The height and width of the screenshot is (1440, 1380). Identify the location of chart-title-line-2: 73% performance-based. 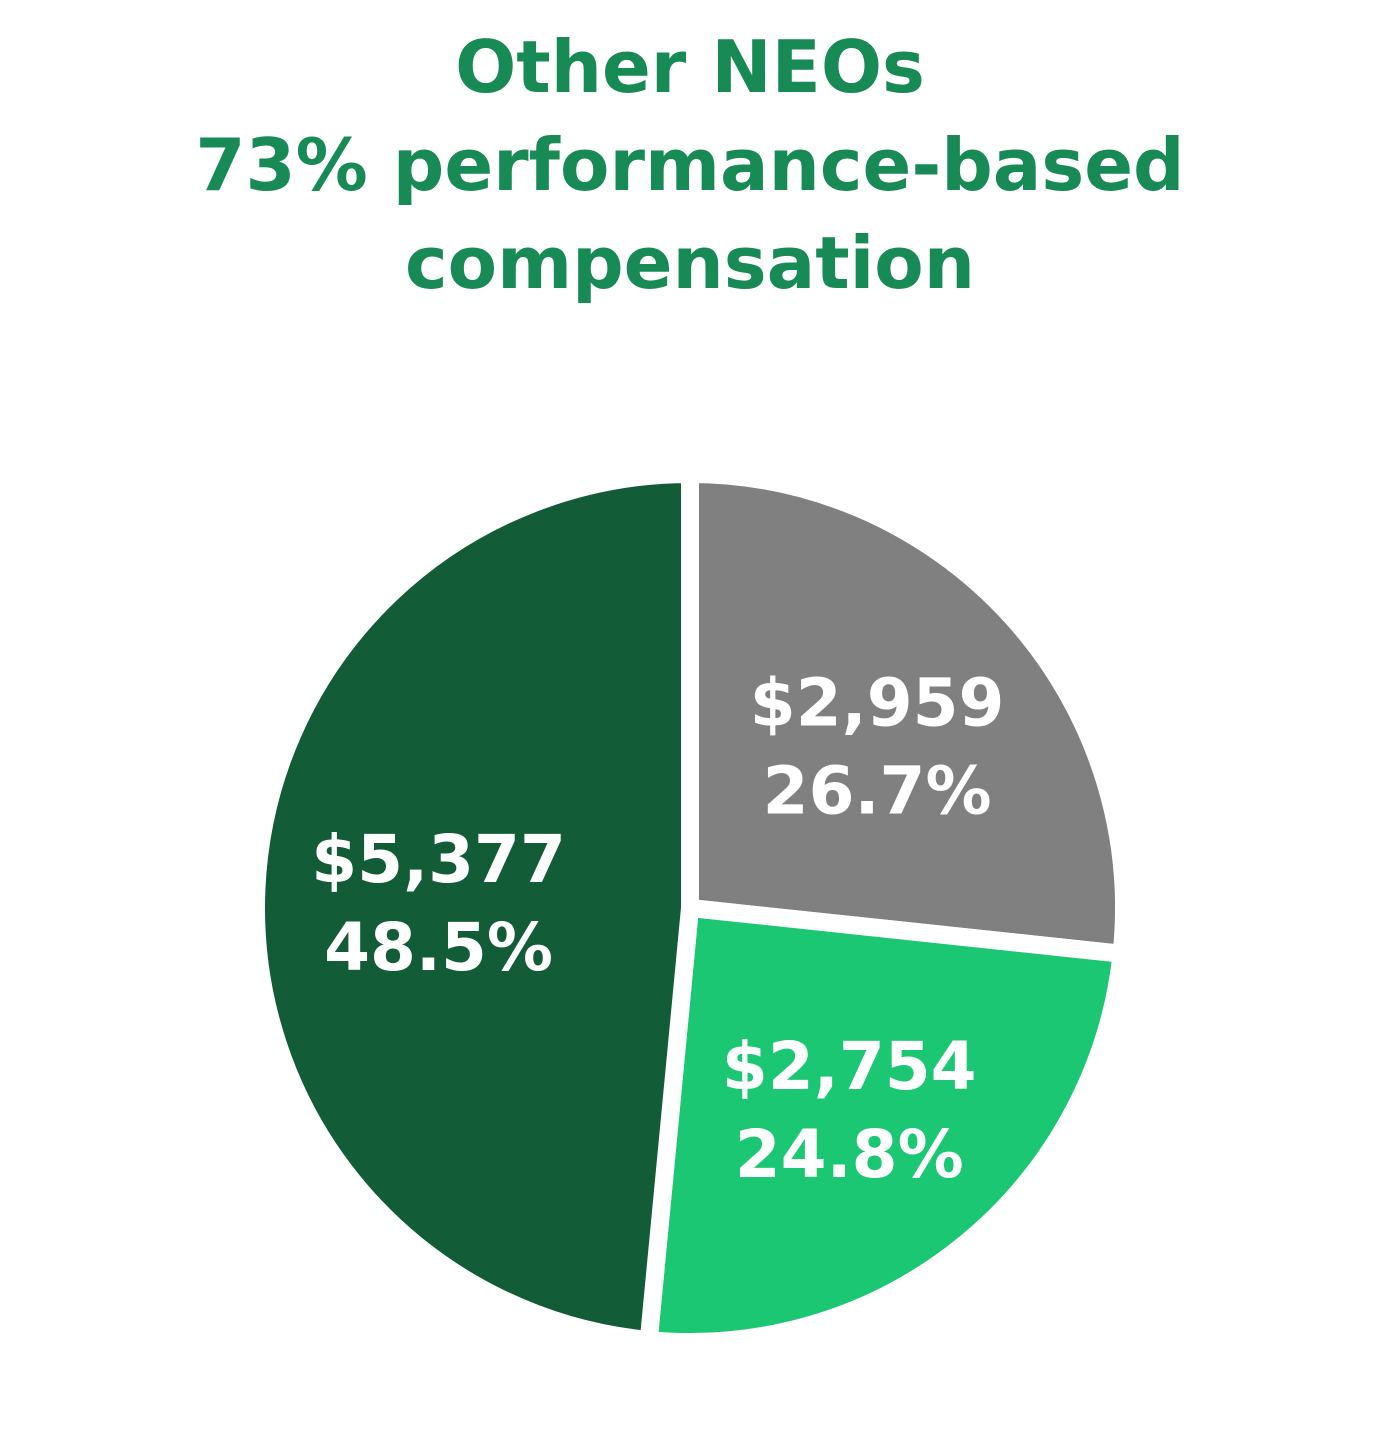
(690, 165).